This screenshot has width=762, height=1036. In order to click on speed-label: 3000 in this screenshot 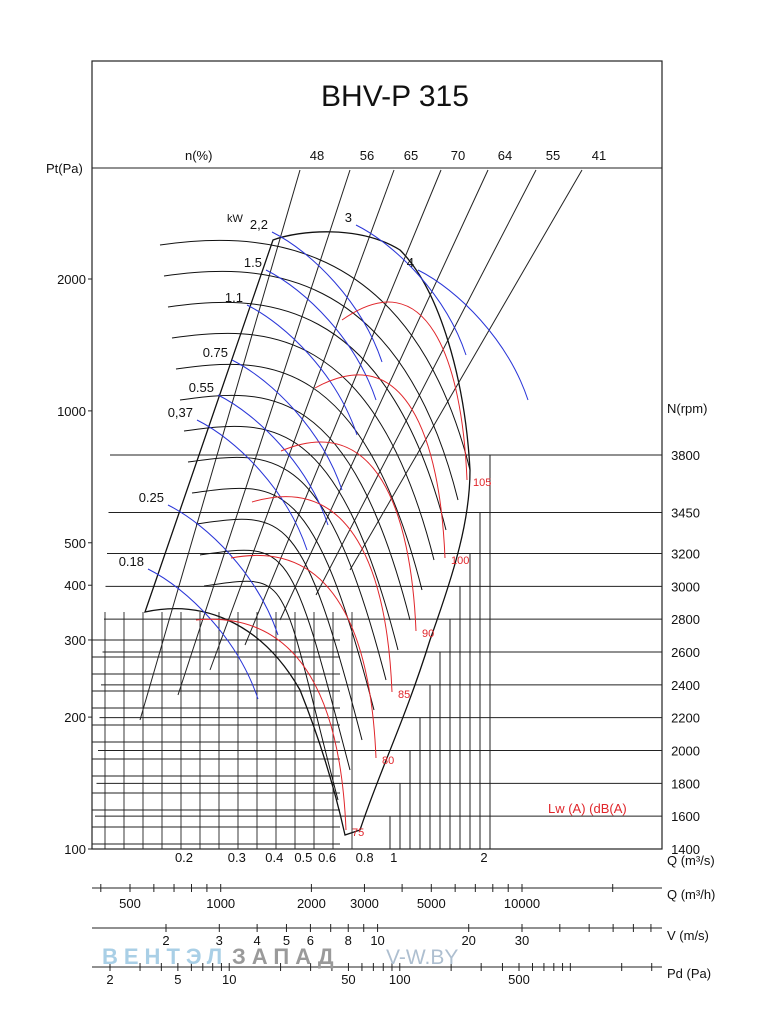, I will do `click(685, 586)`.